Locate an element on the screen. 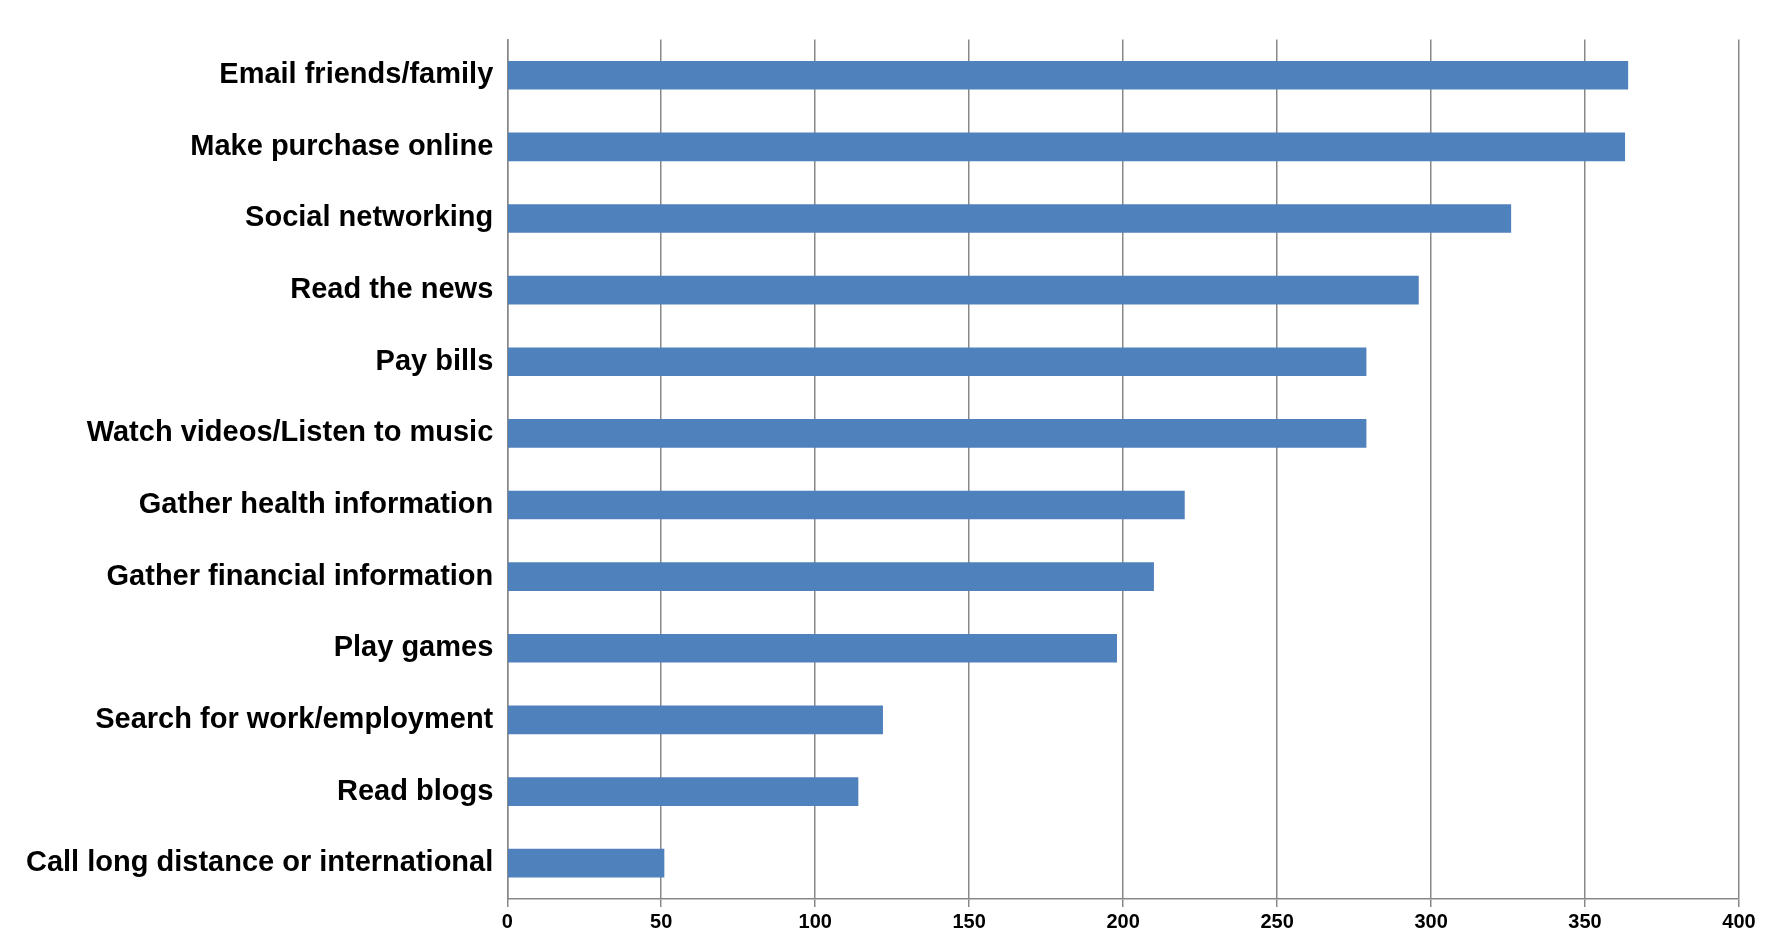 The width and height of the screenshot is (1777, 949). x-tick-label: 250 is located at coordinates (1277, 920).